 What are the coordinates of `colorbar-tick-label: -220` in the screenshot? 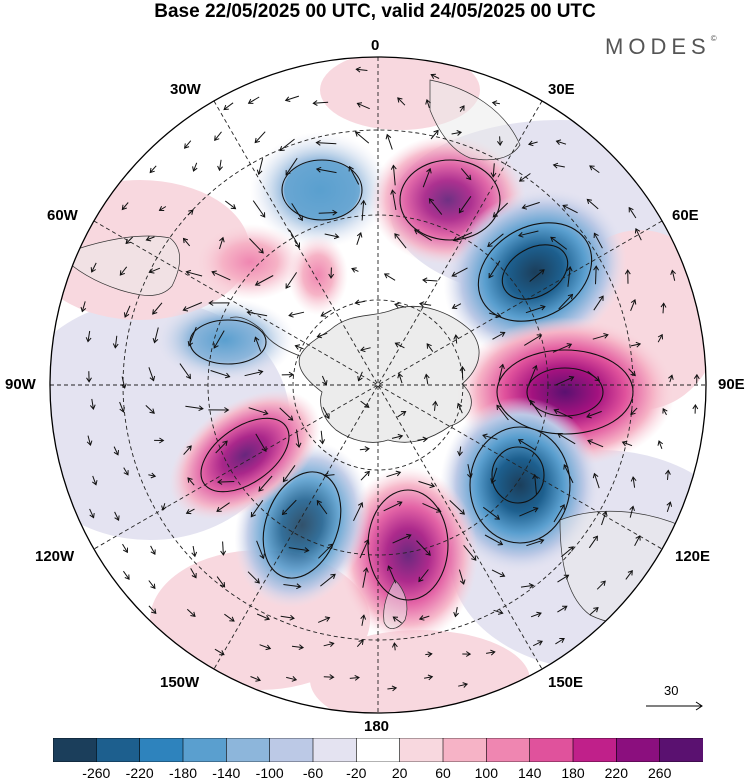 It's located at (139, 773).